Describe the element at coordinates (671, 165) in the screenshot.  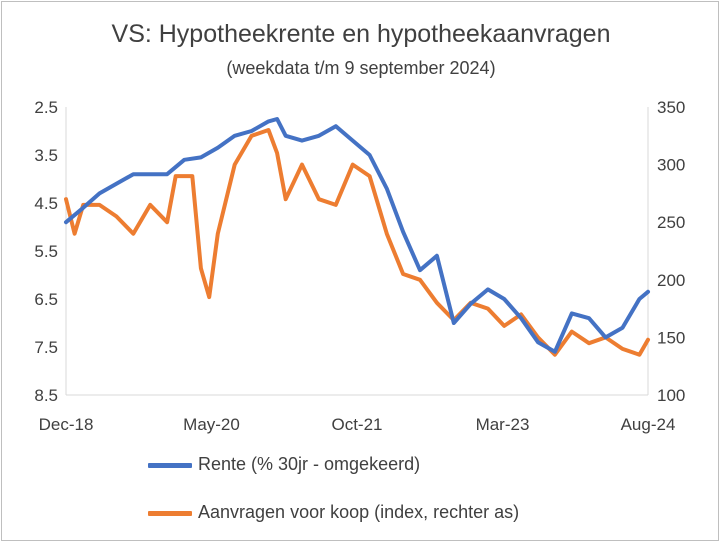
I see `right-axis-tick-label: 300` at that location.